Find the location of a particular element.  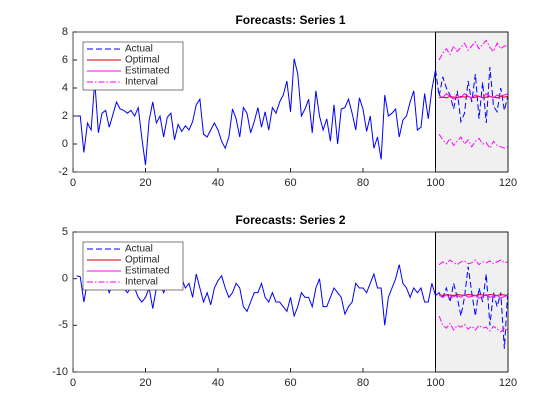

y-tick-label: -5 is located at coordinates (63, 325).